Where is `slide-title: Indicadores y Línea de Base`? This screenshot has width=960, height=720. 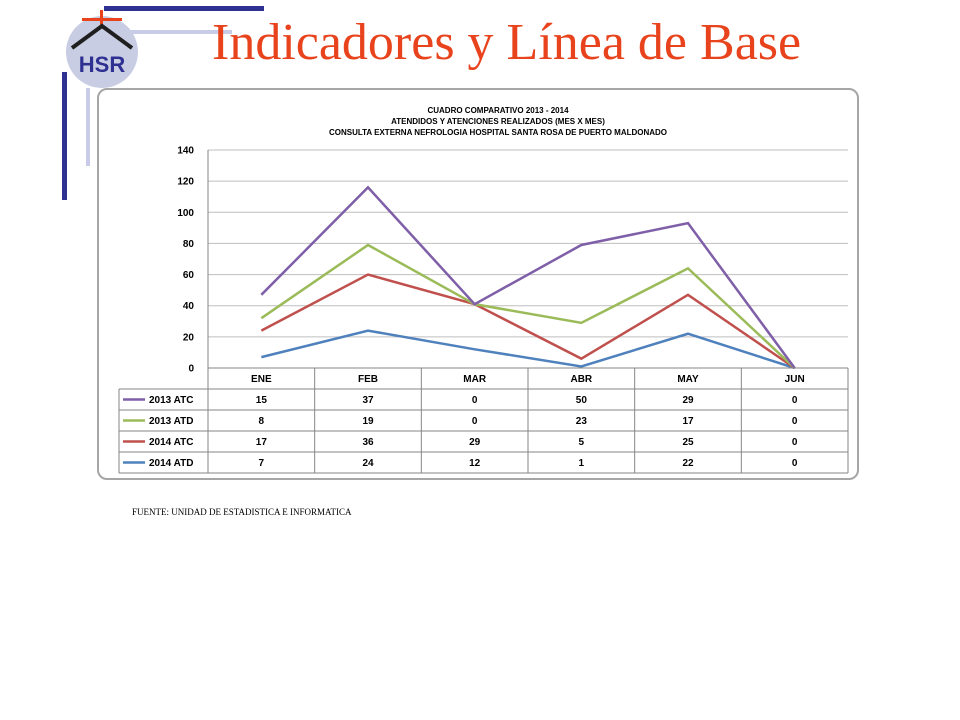 slide-title: Indicadores y Línea de Base is located at coordinates (507, 42).